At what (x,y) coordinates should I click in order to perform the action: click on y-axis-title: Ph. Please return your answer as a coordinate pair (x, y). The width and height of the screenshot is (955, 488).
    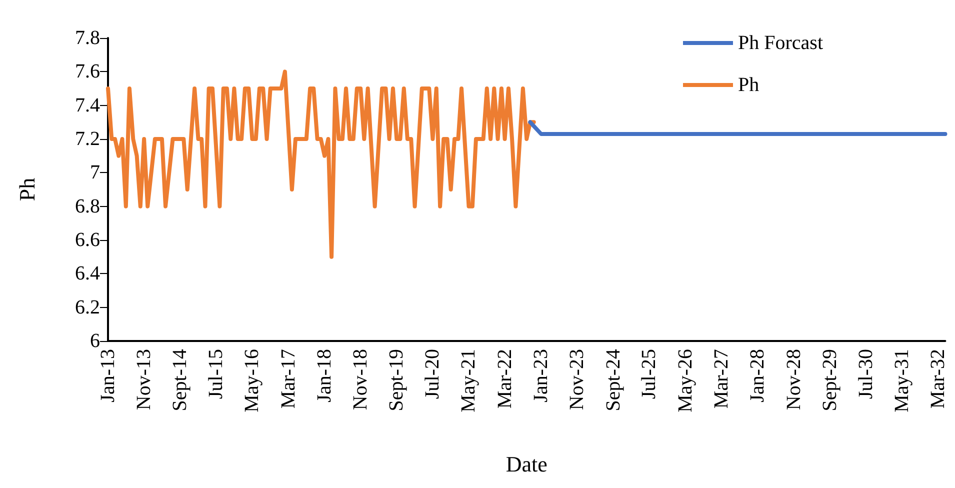
    Looking at the image, I should click on (27, 190).